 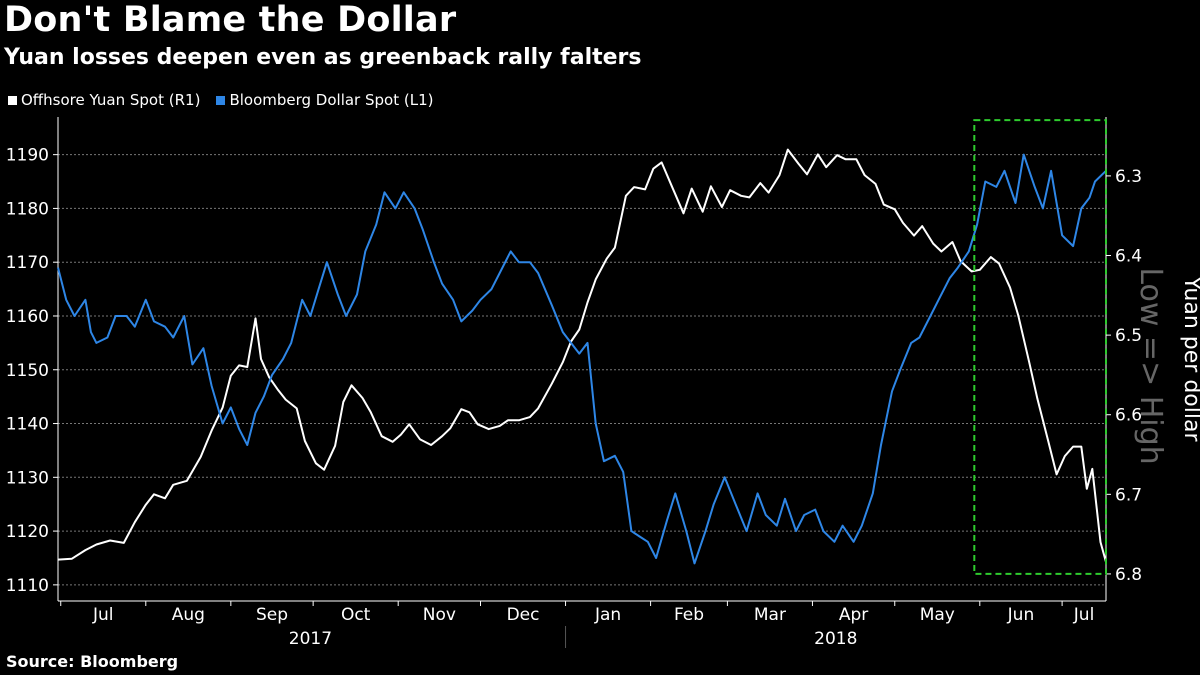 What do you see at coordinates (188, 615) in the screenshot?
I see `month-label-1: Aug` at bounding box center [188, 615].